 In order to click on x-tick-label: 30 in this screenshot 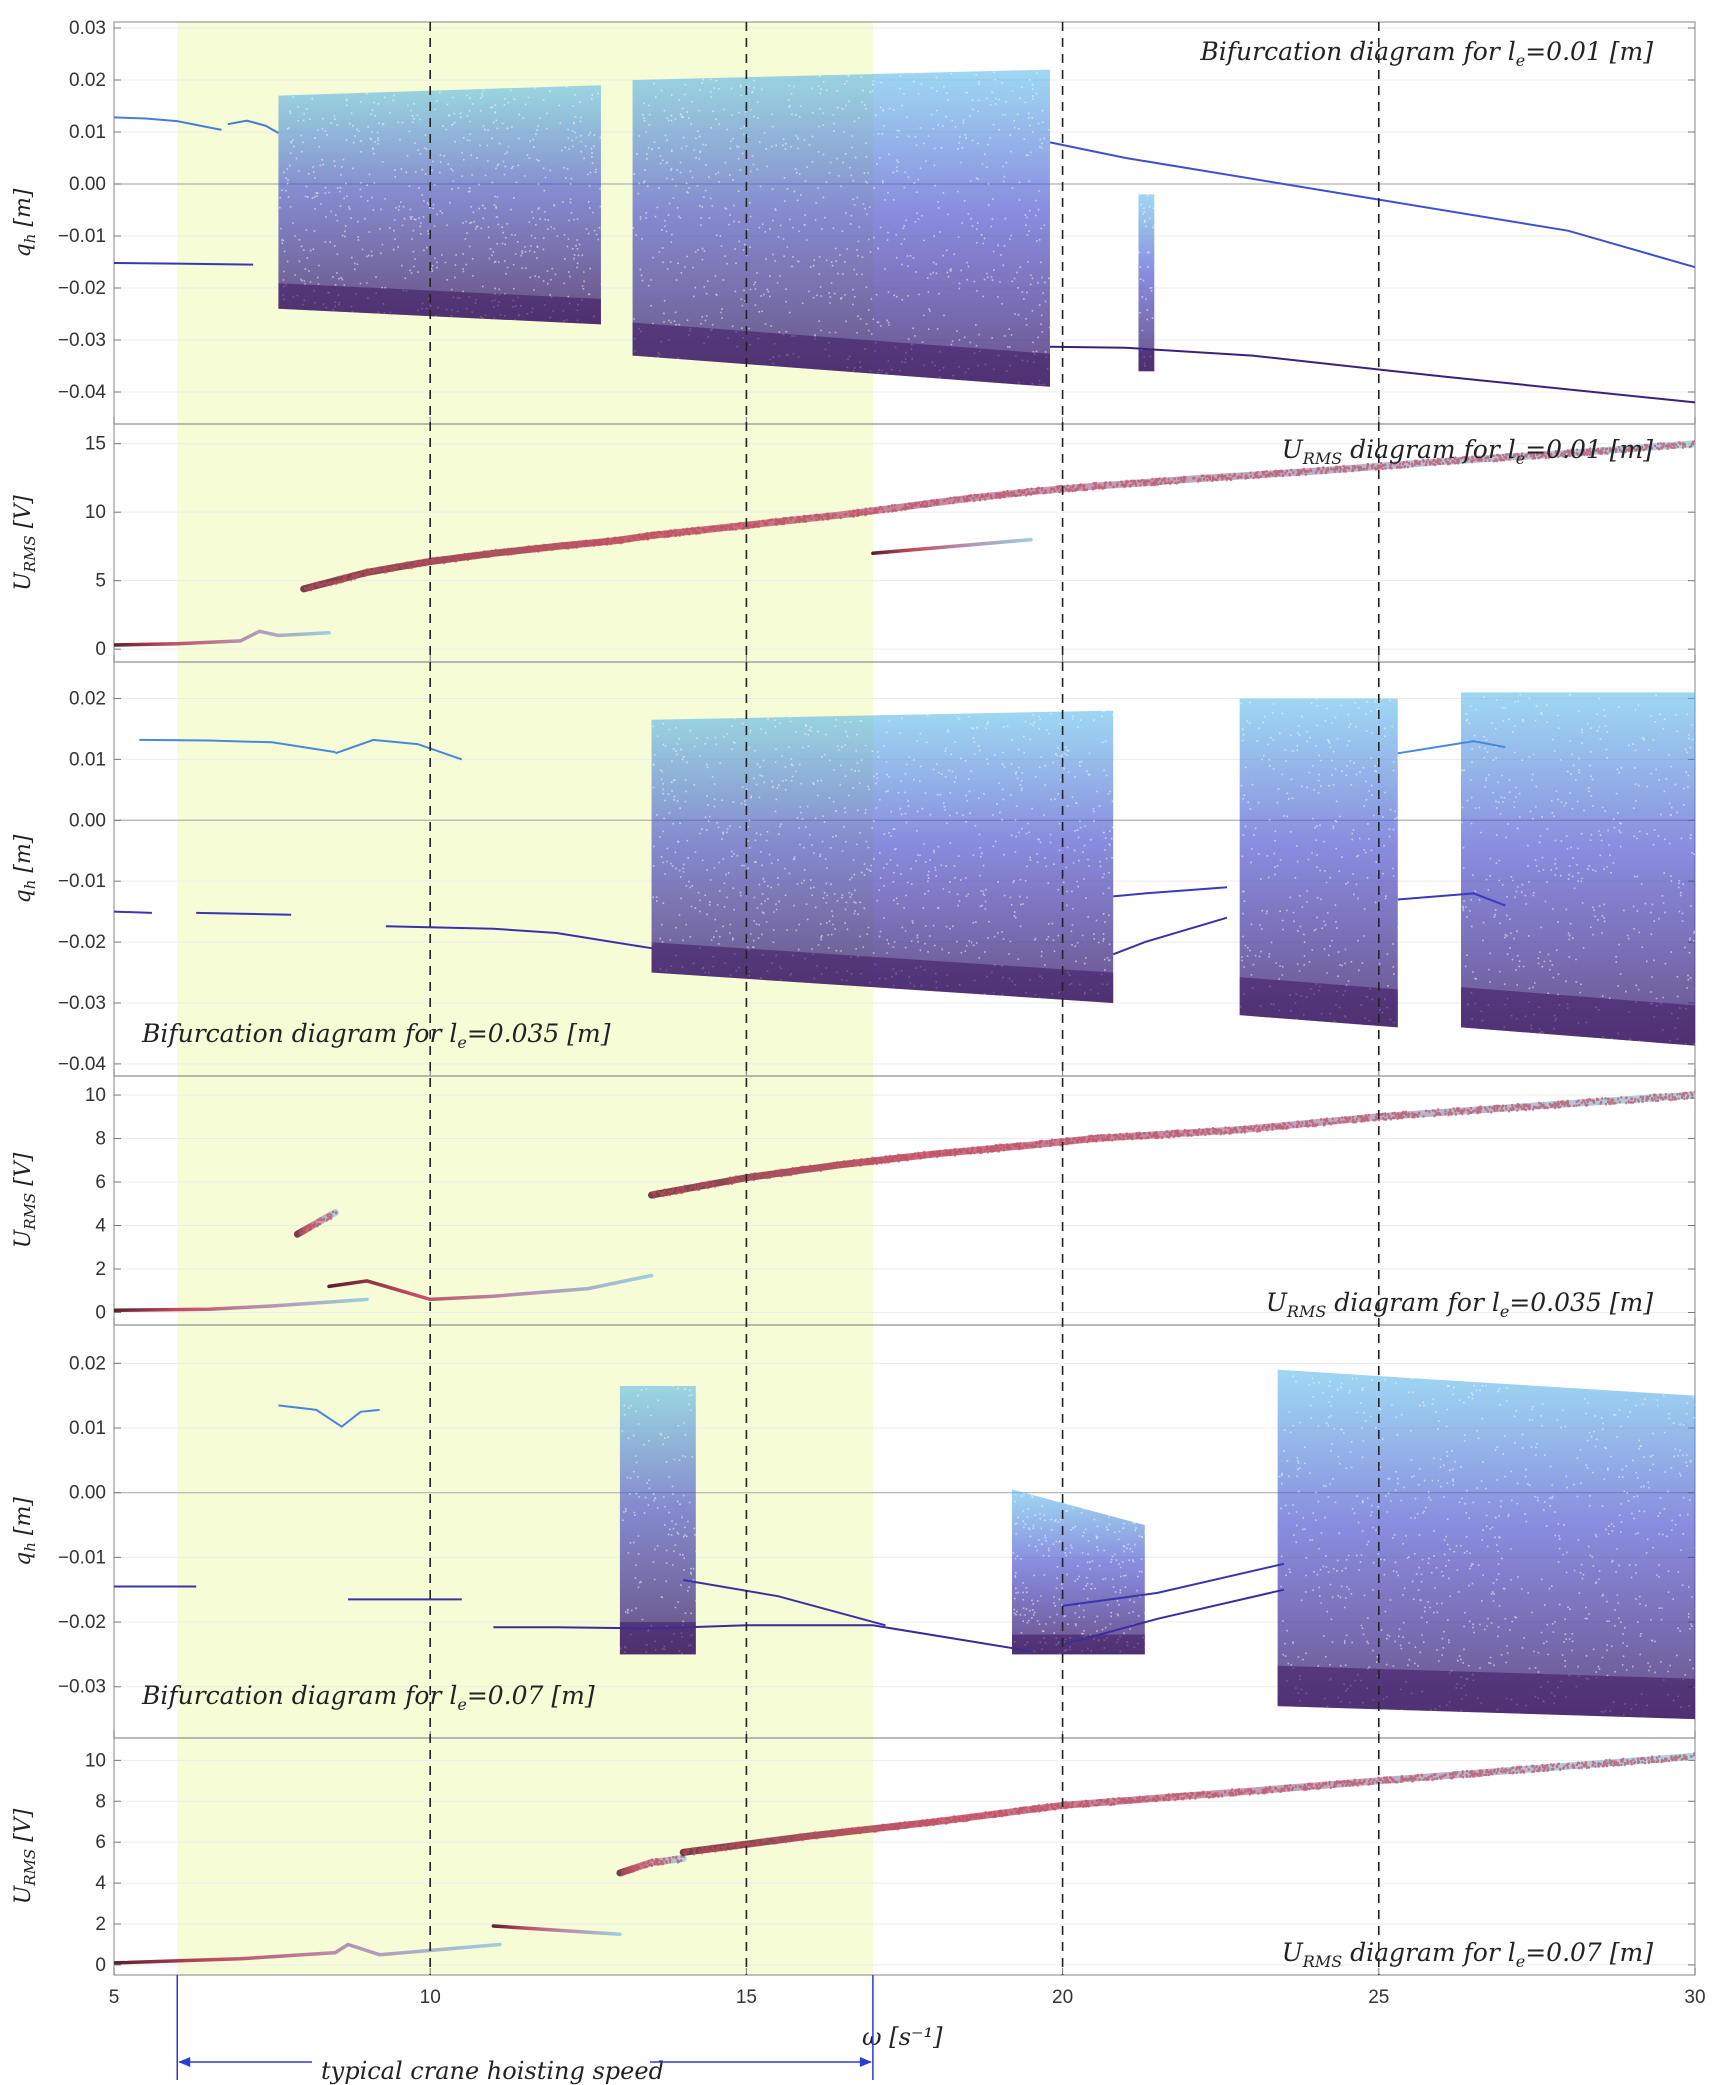, I will do `click(1694, 1997)`.